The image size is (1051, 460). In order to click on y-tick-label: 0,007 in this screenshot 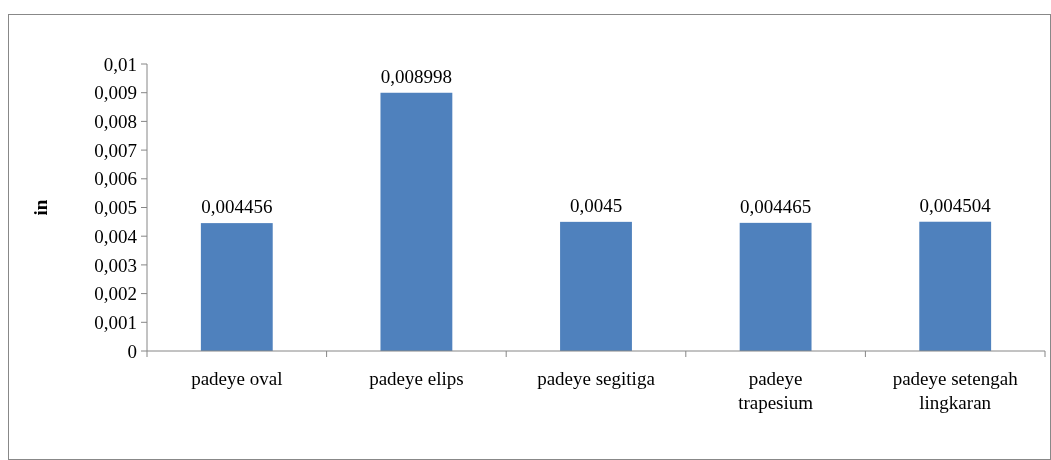, I will do `click(115, 150)`.